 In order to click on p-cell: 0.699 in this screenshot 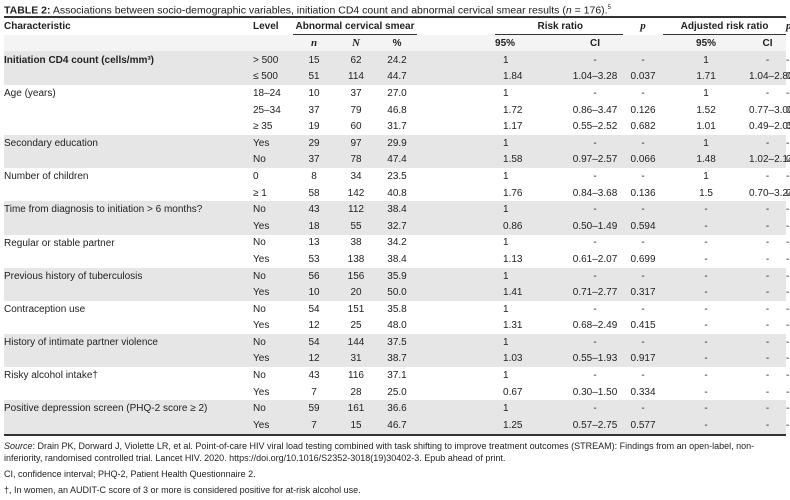, I will do `click(643, 259)`.